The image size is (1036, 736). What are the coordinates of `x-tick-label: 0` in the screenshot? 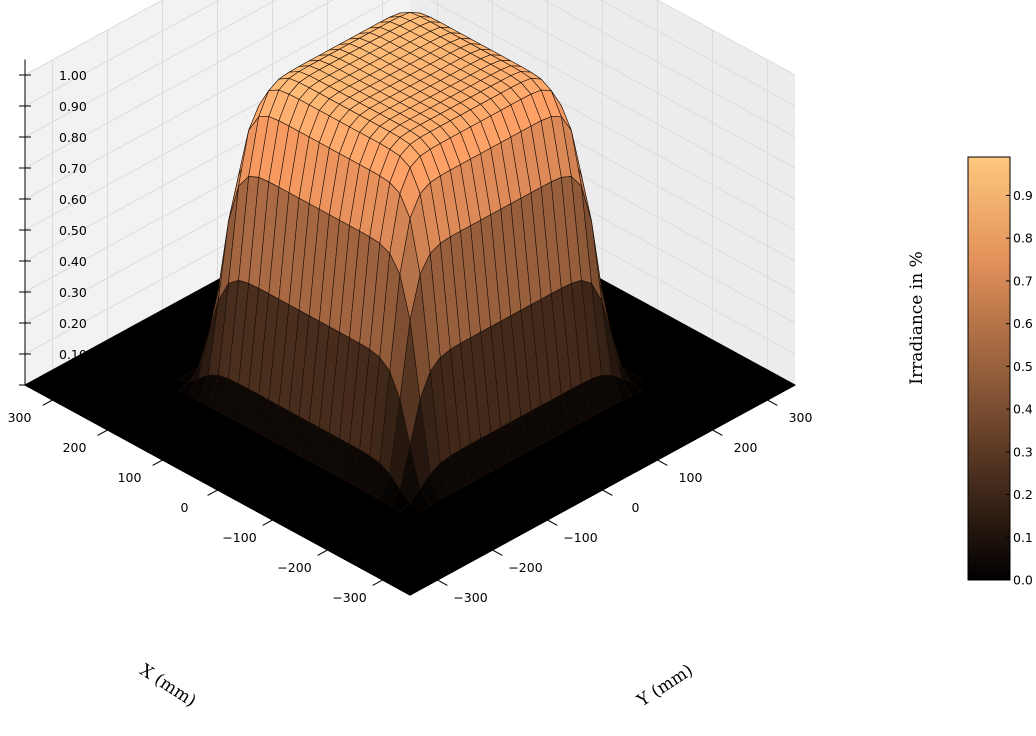 It's located at (185, 507).